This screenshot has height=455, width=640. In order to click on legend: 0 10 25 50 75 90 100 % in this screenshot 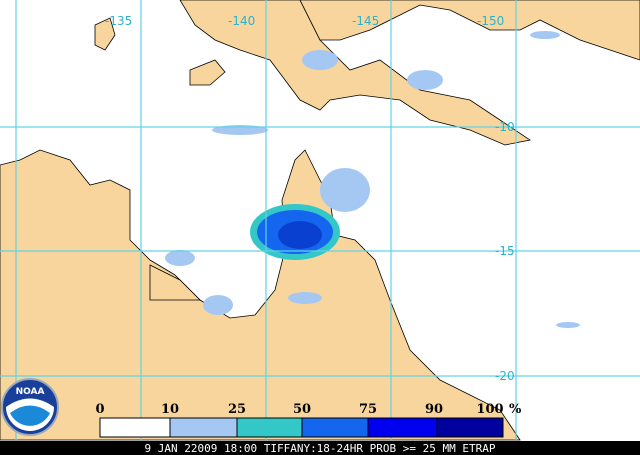, I will do `click(308, 420)`.